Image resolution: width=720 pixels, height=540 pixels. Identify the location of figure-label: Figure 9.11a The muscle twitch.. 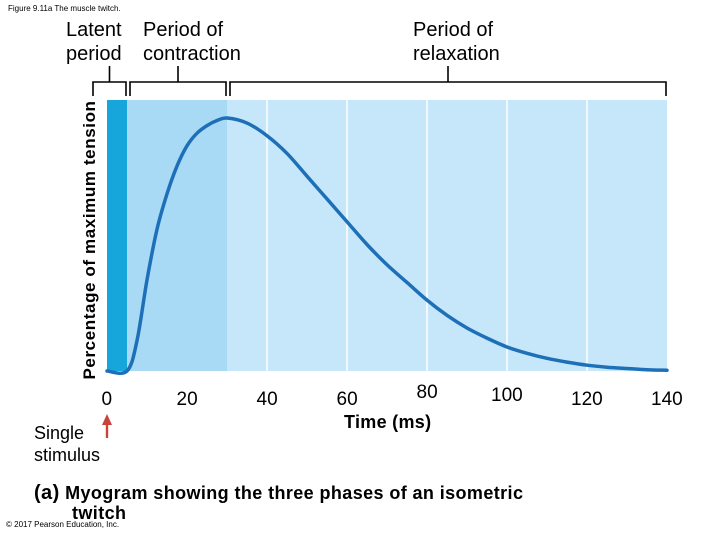
(64, 8).